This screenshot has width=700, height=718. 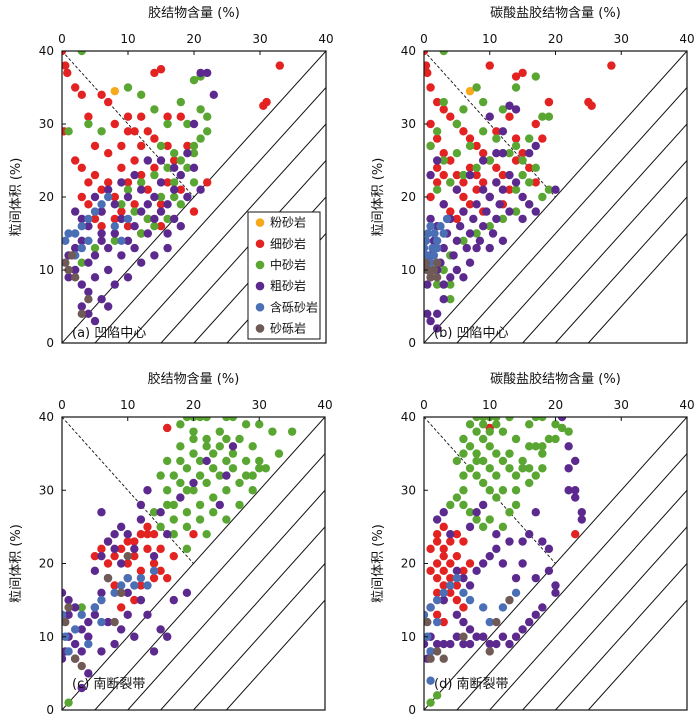 What do you see at coordinates (46, 564) in the screenshot?
I see `y-tick-label: 20` at bounding box center [46, 564].